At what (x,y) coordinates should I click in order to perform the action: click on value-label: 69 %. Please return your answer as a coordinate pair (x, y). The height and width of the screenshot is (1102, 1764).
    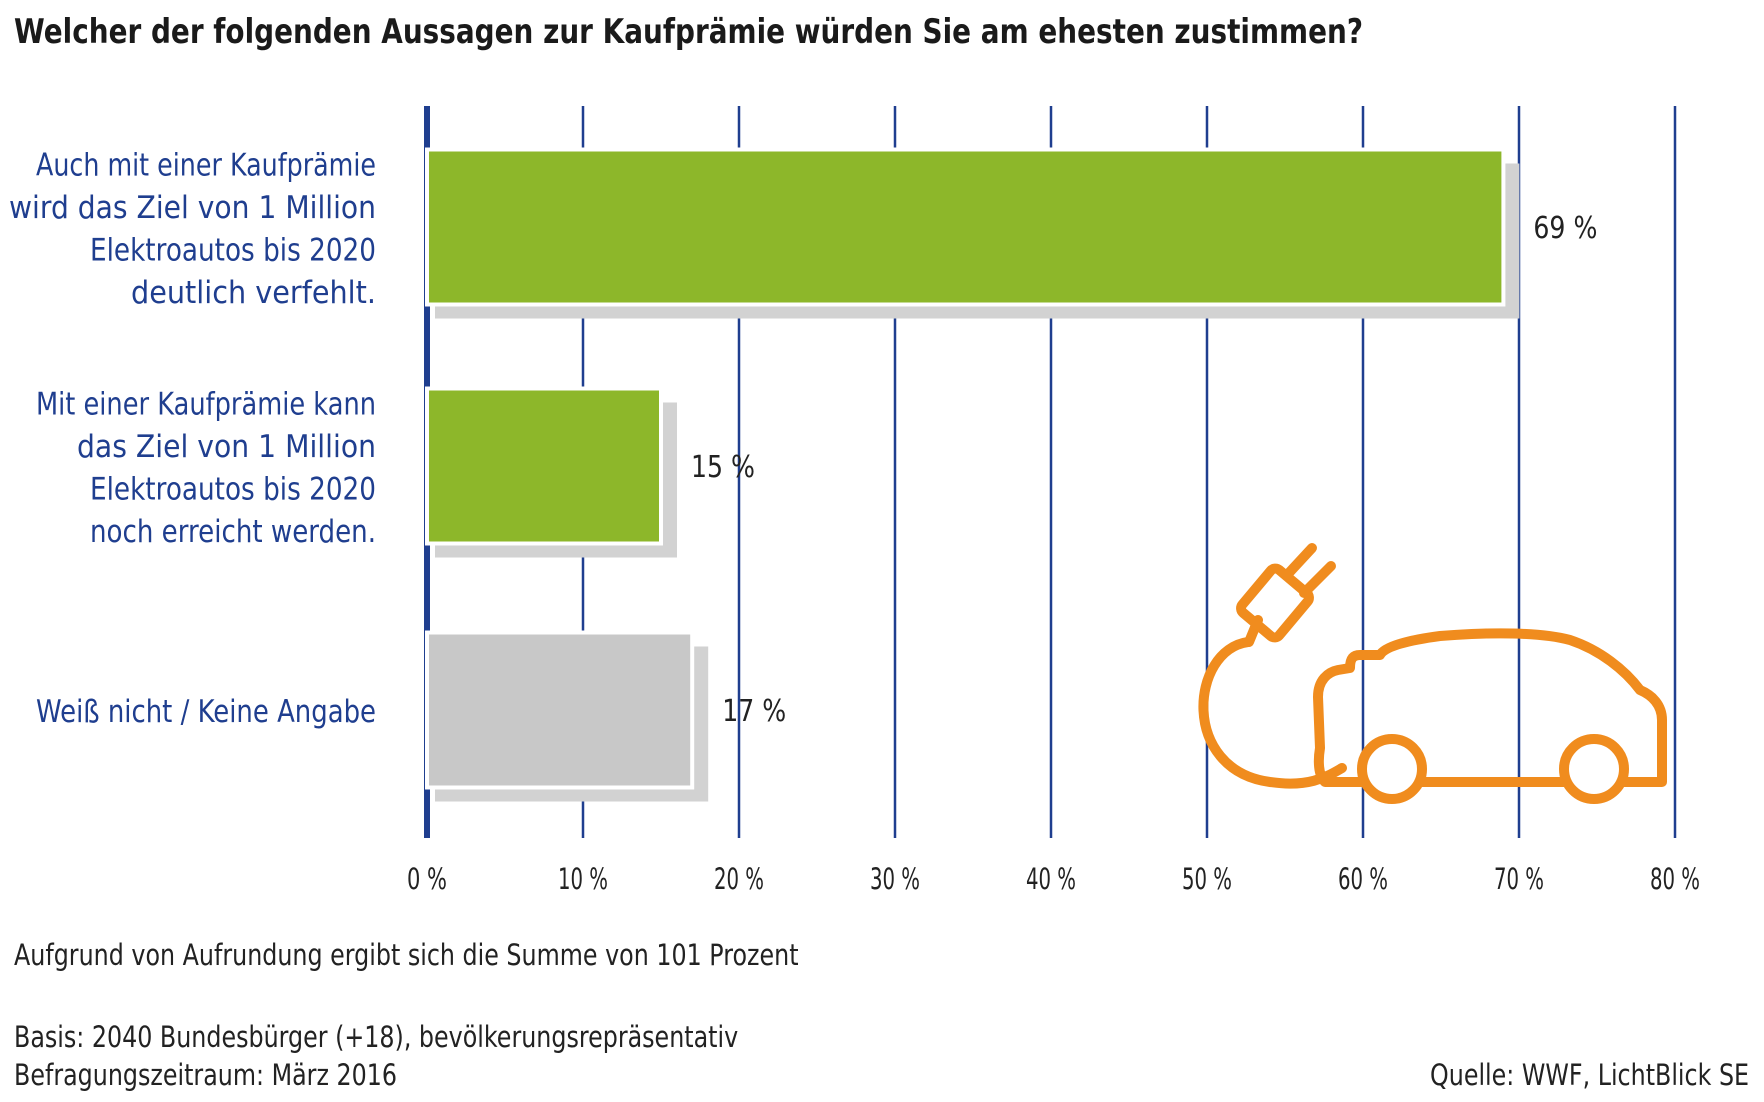
    Looking at the image, I should click on (1565, 228).